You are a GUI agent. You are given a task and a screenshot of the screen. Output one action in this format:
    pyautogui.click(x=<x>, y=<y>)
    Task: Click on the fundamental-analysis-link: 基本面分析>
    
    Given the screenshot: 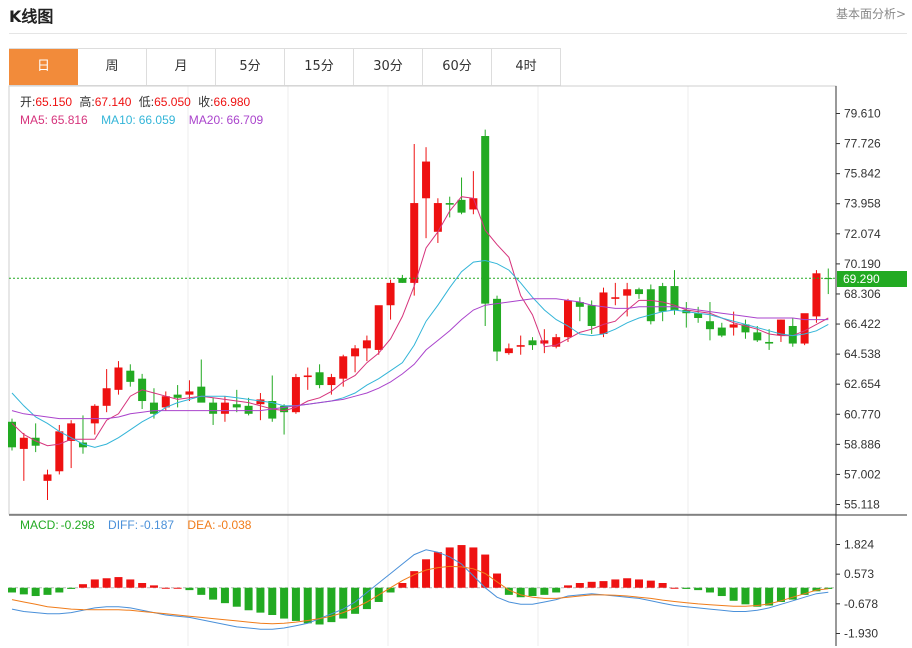 What is the action you would take?
    pyautogui.click(x=870, y=14)
    